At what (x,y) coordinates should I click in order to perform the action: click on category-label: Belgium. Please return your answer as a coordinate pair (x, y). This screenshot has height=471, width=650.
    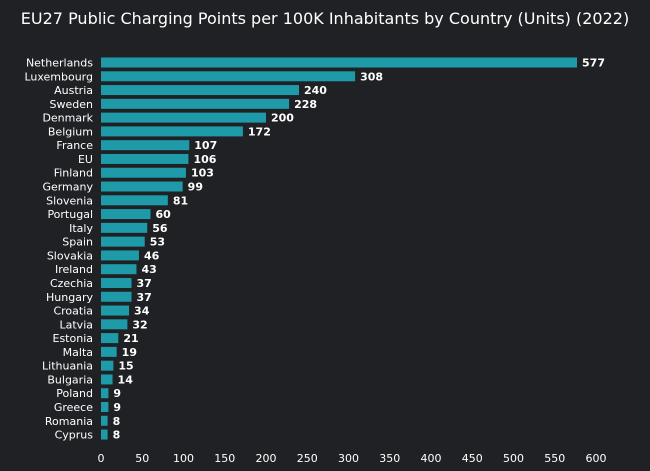
    Looking at the image, I should click on (70, 131).